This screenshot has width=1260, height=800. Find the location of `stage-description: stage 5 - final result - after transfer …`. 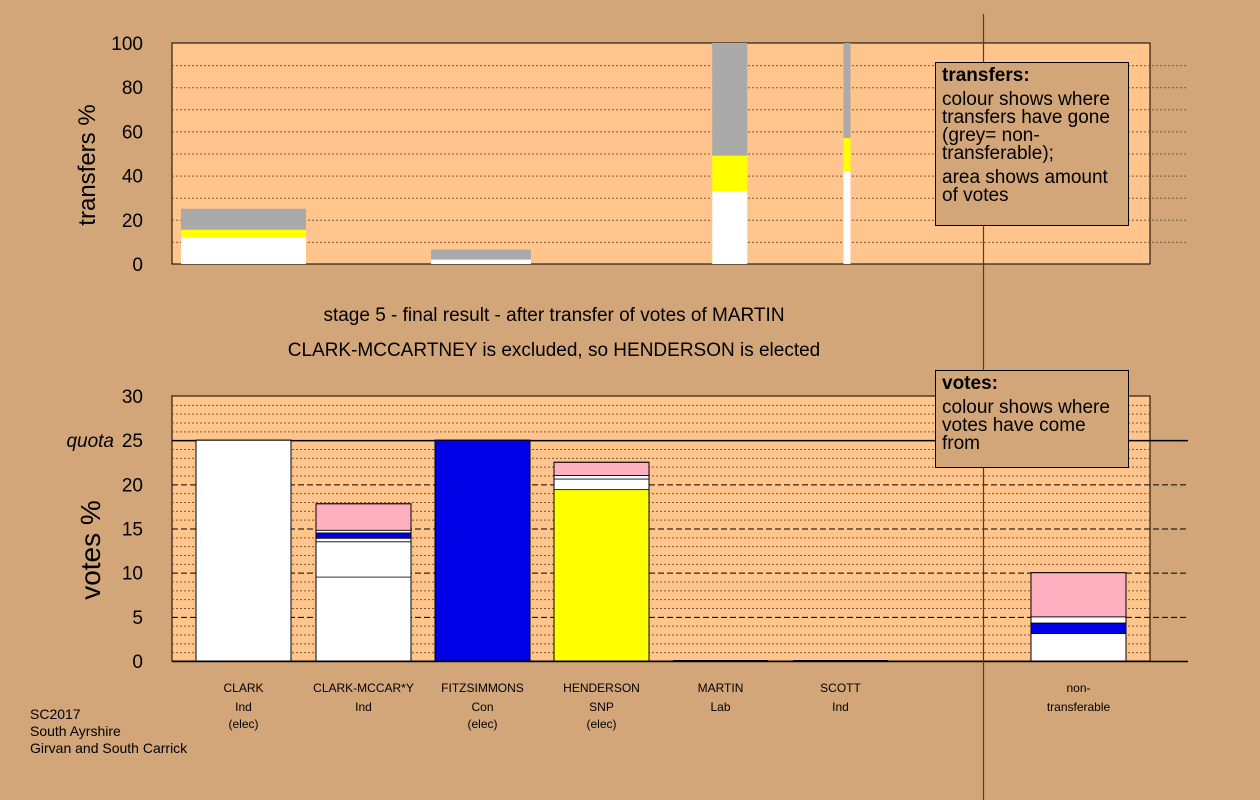

stage-description: stage 5 - final result - after transfer … is located at coordinates (554, 315).